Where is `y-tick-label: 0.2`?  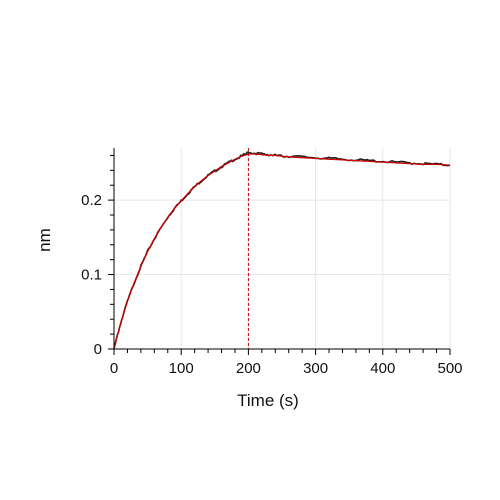
y-tick-label: 0.2 is located at coordinates (91, 200).